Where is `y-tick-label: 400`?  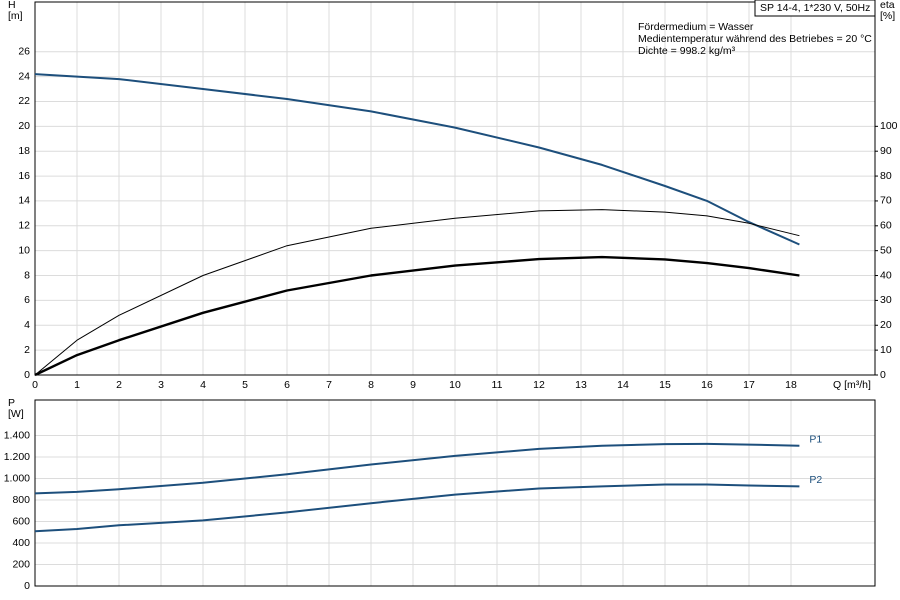 y-tick-label: 400 is located at coordinates (21, 543).